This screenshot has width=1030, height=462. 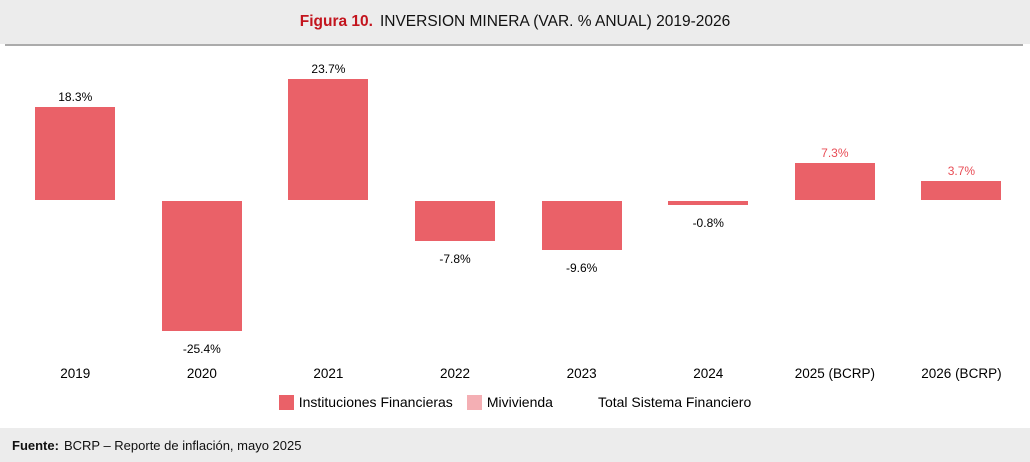 I want to click on bar-value-label: -25.4%, so click(x=201, y=348).